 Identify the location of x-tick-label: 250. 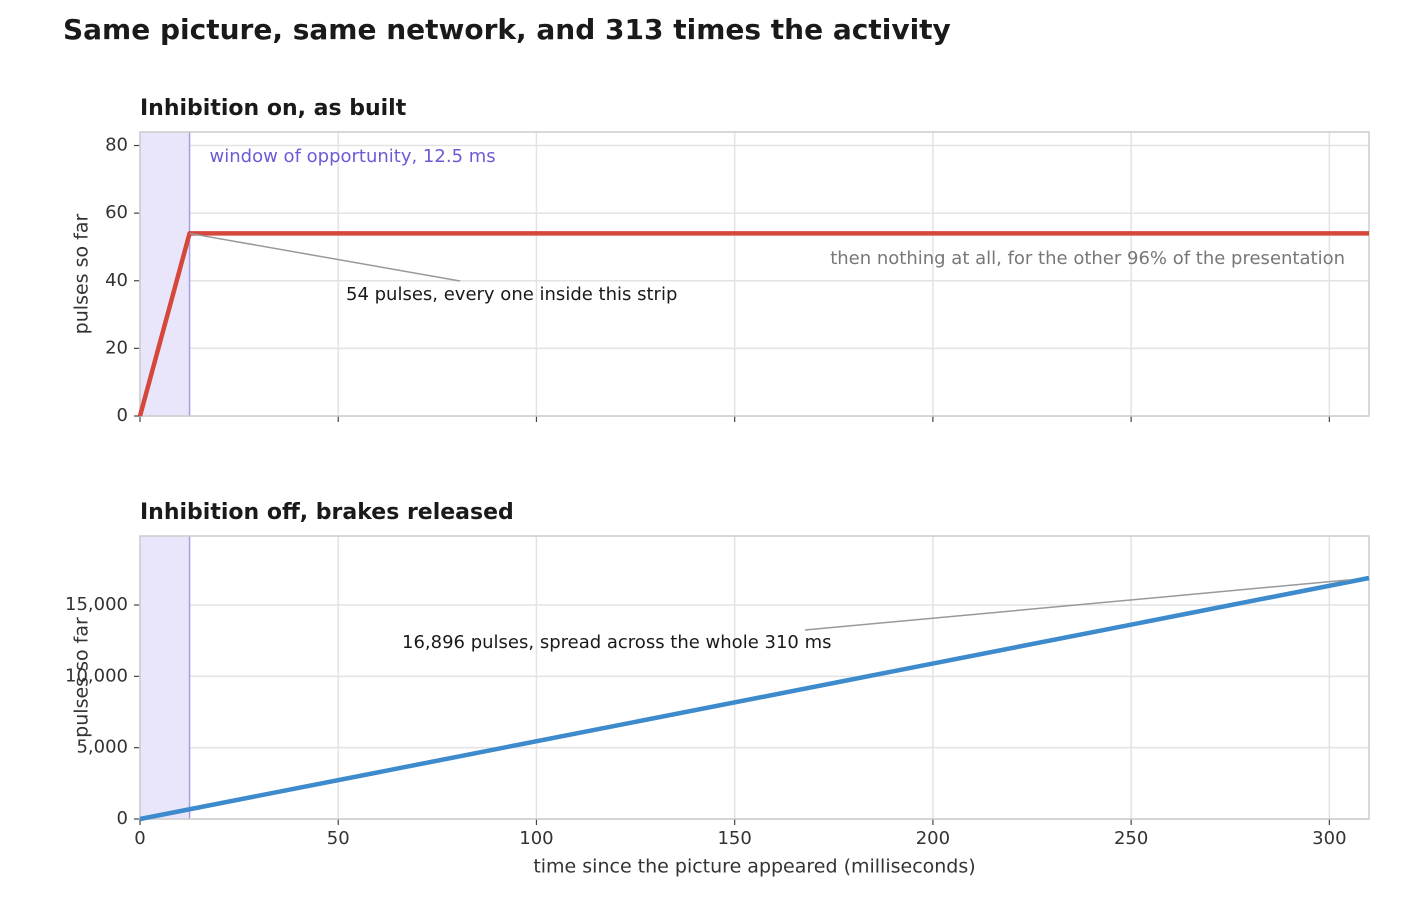
(1131, 838).